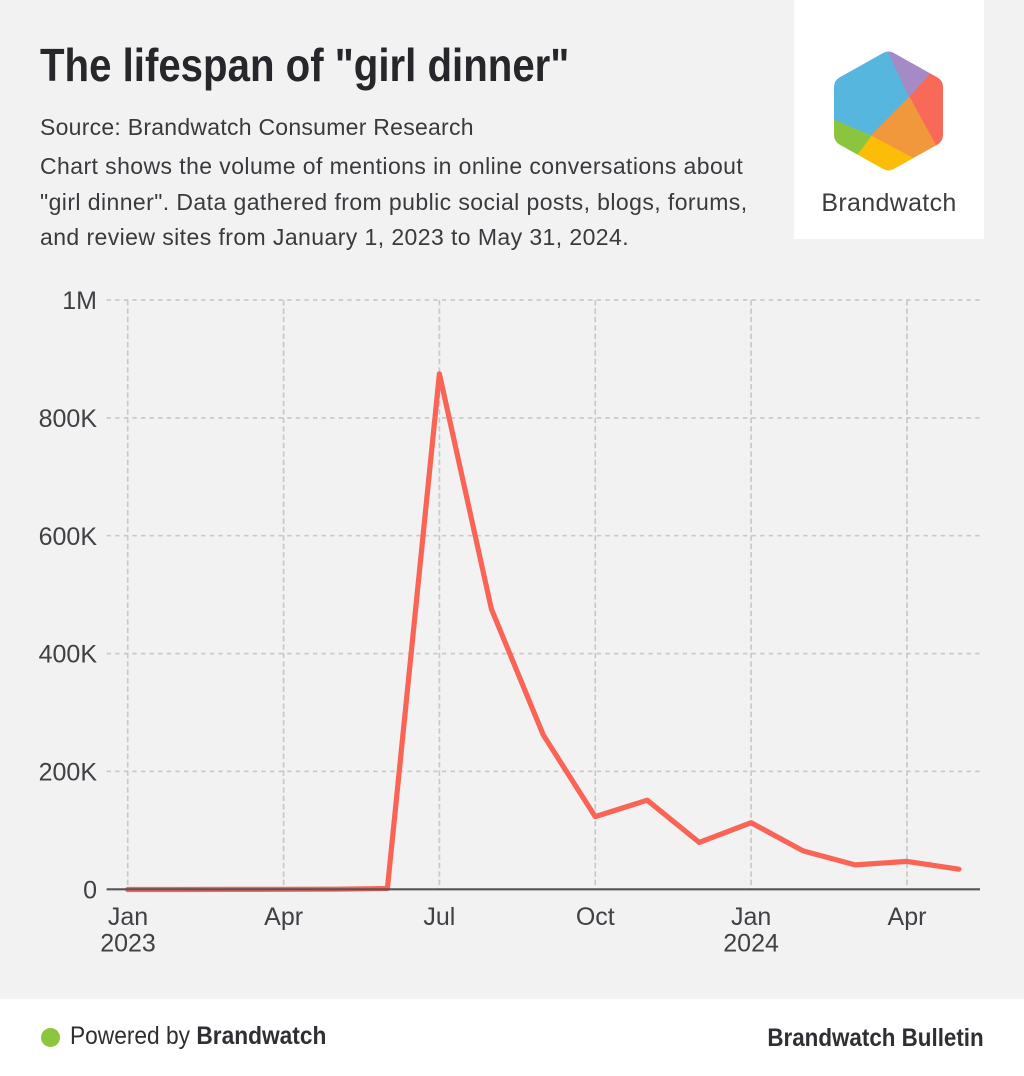 The width and height of the screenshot is (1024, 1076). I want to click on svg-text: Oct, so click(595, 917).